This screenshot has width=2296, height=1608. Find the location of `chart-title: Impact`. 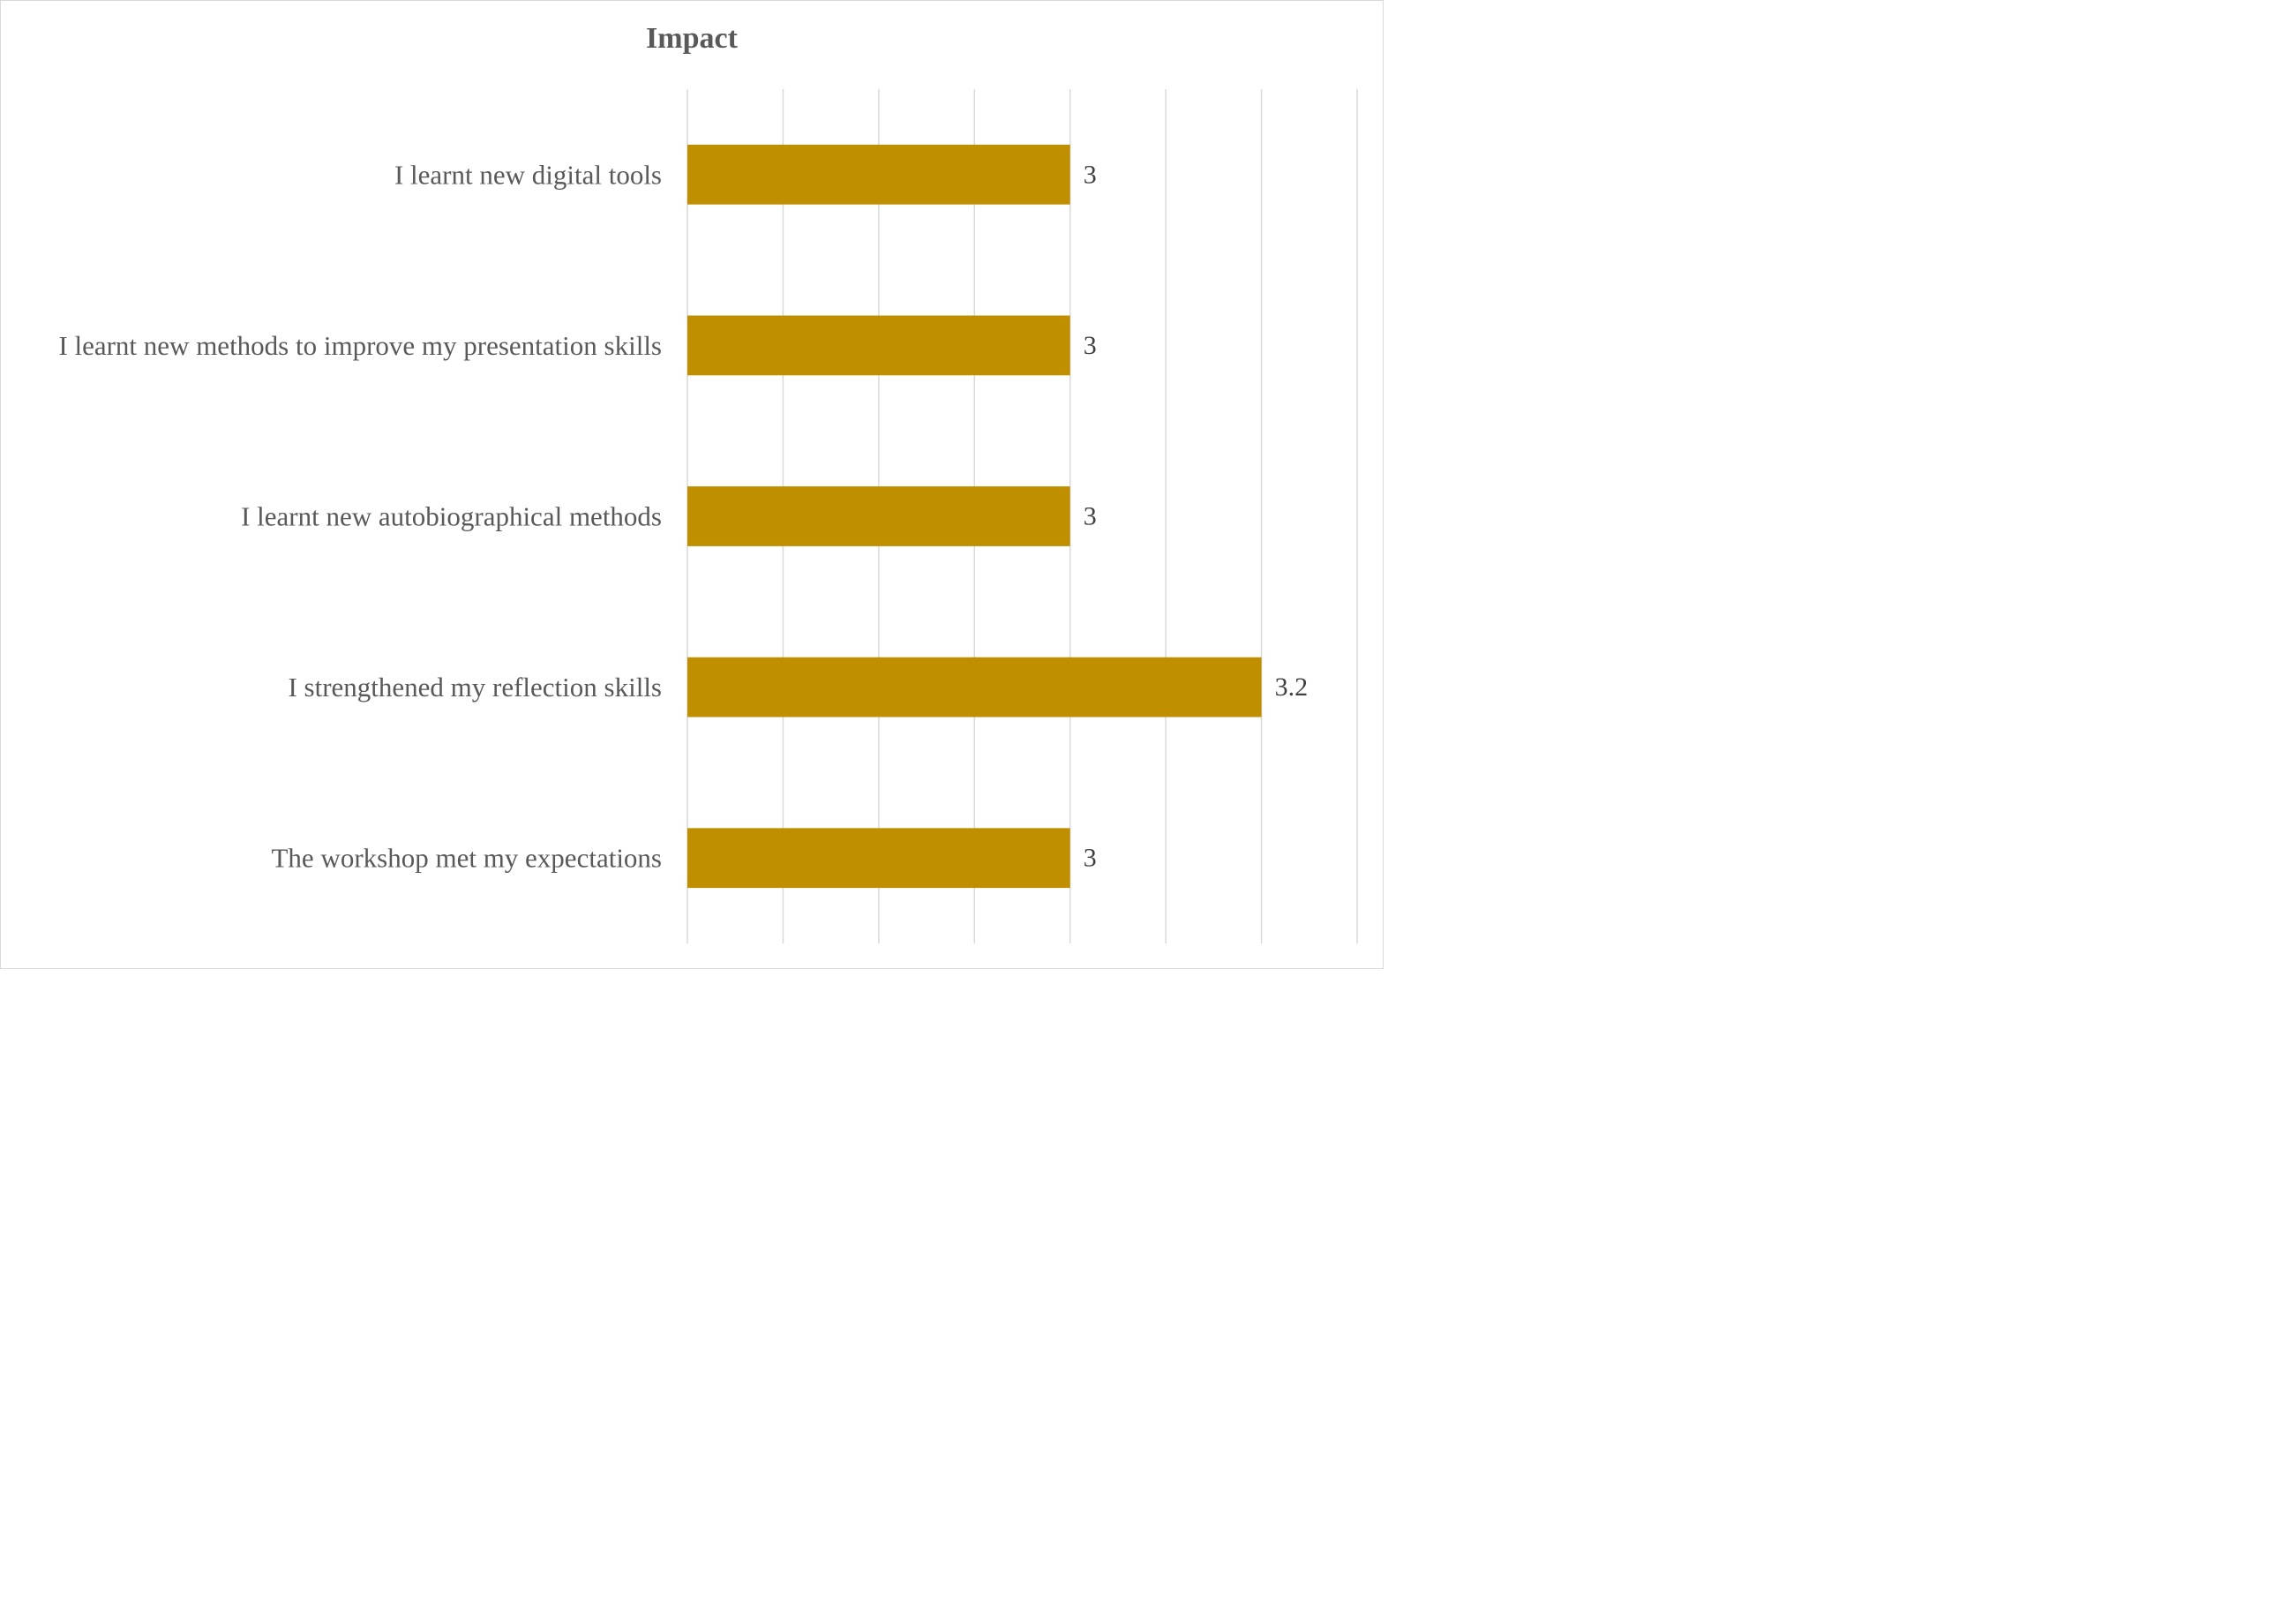

chart-title: Impact is located at coordinates (692, 38).